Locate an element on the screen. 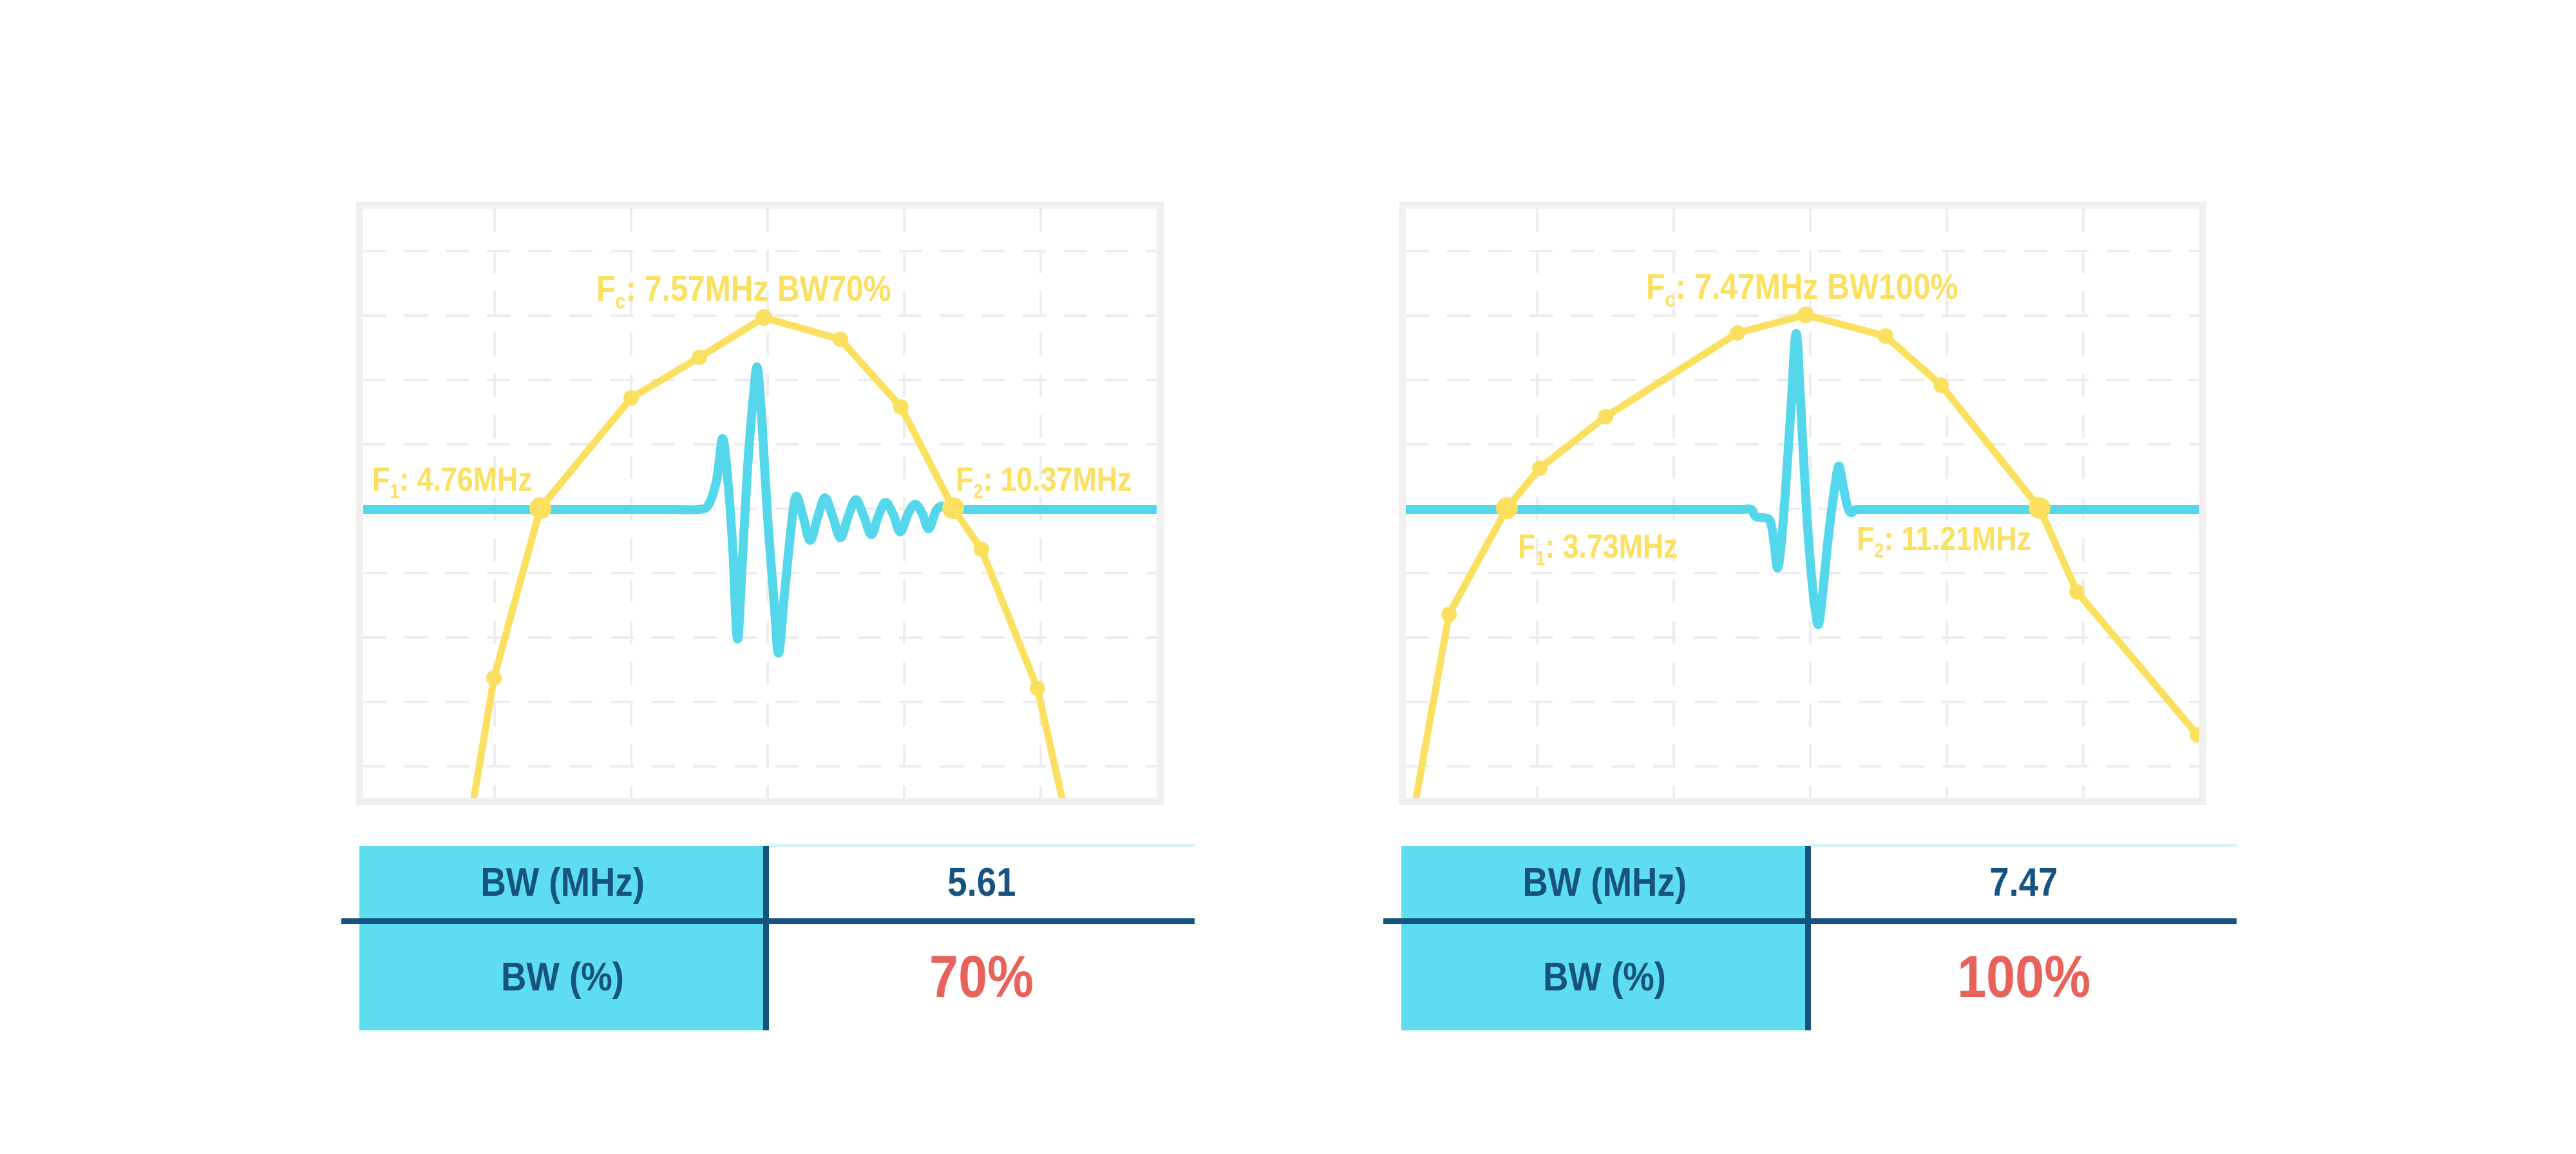 Image resolution: width=2576 pixels, height=1154 pixels. f1-label: F1: 4.76MHz is located at coordinates (452, 482).